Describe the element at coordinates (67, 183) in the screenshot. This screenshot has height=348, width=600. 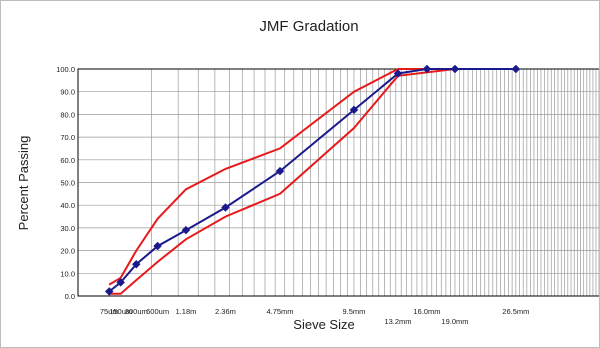
I see `y-tick-label: 50.0` at that location.